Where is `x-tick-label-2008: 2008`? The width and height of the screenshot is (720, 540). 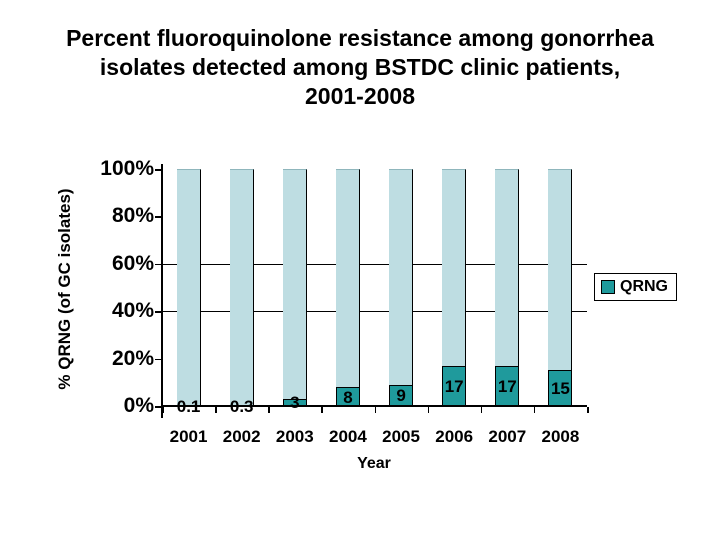
x-tick-label-2008: 2008 is located at coordinates (560, 436).